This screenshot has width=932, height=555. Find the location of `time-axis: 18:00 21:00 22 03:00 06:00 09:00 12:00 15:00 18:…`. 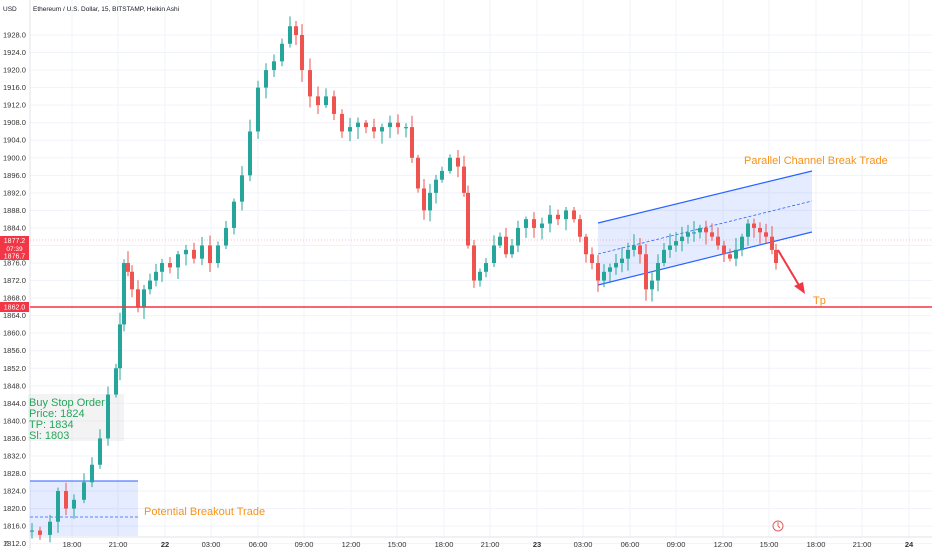

time-axis: 18:00 21:00 22 03:00 06:00 09:00 12:00 15:00 18:… is located at coordinates (481, 542).